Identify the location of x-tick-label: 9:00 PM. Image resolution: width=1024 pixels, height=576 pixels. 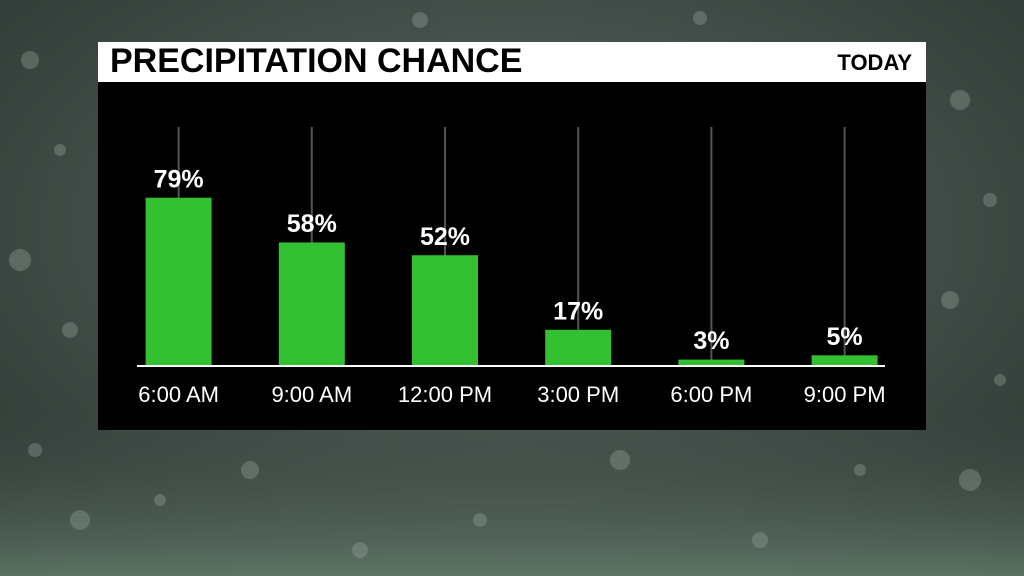
(845, 394).